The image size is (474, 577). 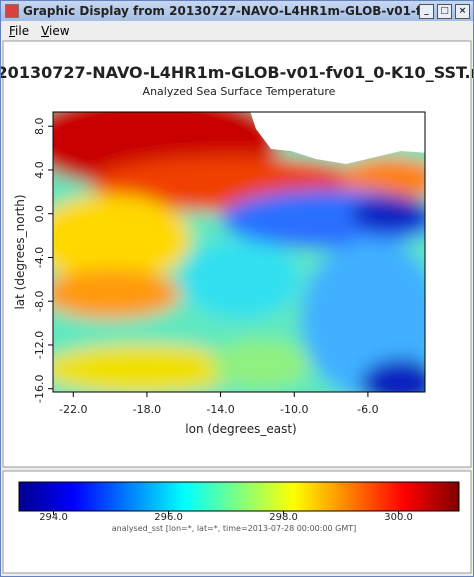 What do you see at coordinates (39, 388) in the screenshot?
I see `y-tick-label: -16.0` at bounding box center [39, 388].